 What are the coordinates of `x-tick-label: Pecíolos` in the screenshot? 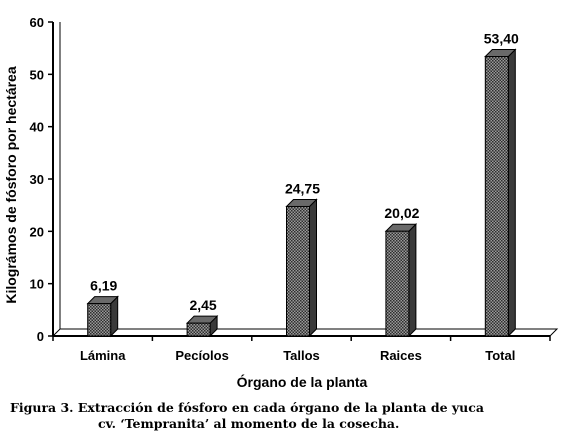 It's located at (201, 355).